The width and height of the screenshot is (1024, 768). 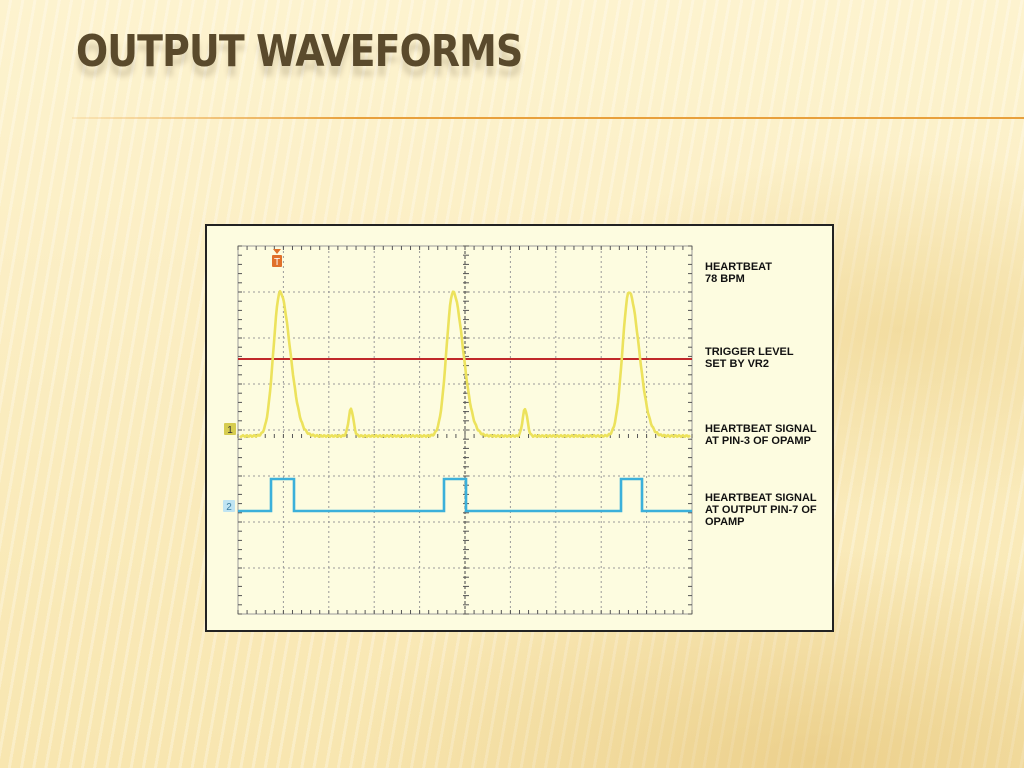 I want to click on channel-1-marker: 1, so click(x=230, y=429).